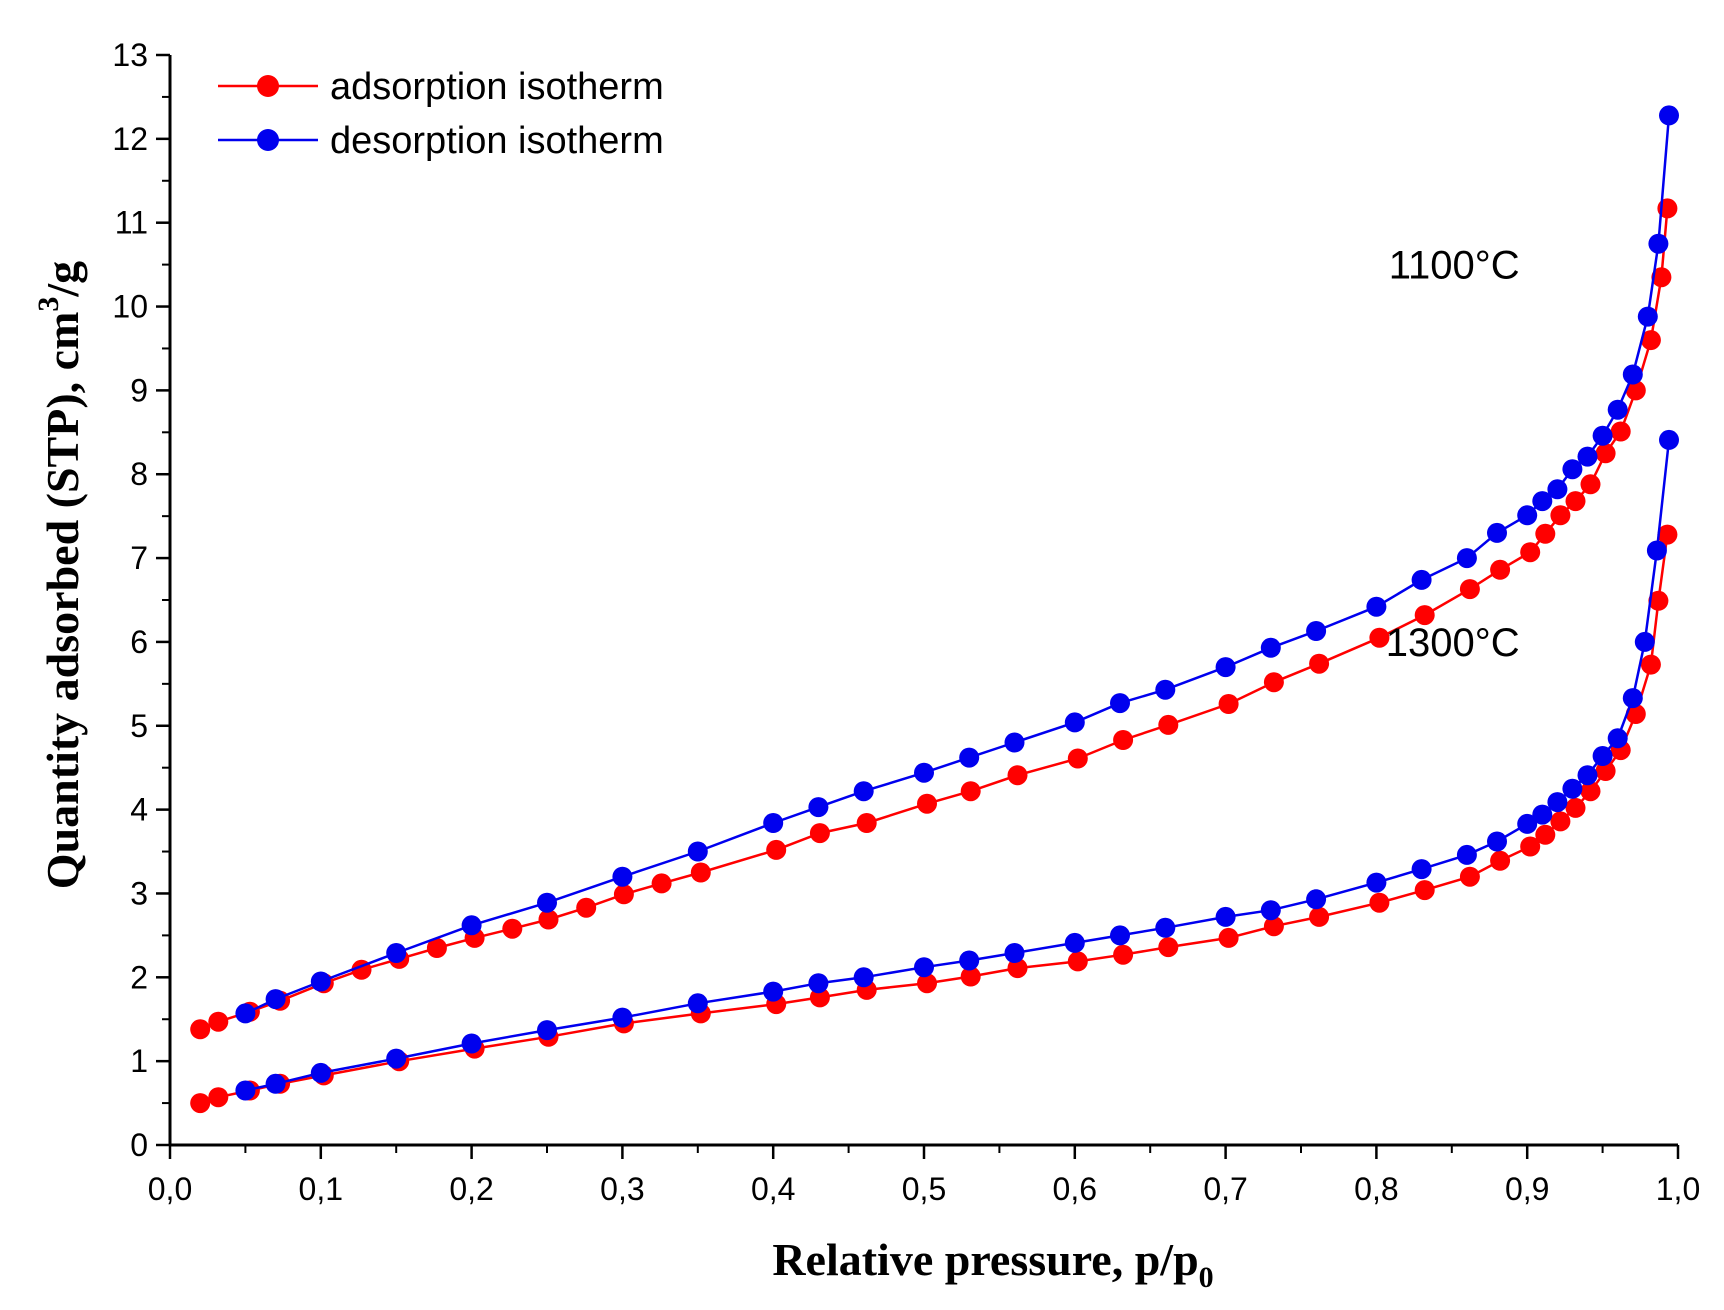 This screenshot has height=1310, width=1724. I want to click on x-tick-label: 0,5, so click(924, 1189).